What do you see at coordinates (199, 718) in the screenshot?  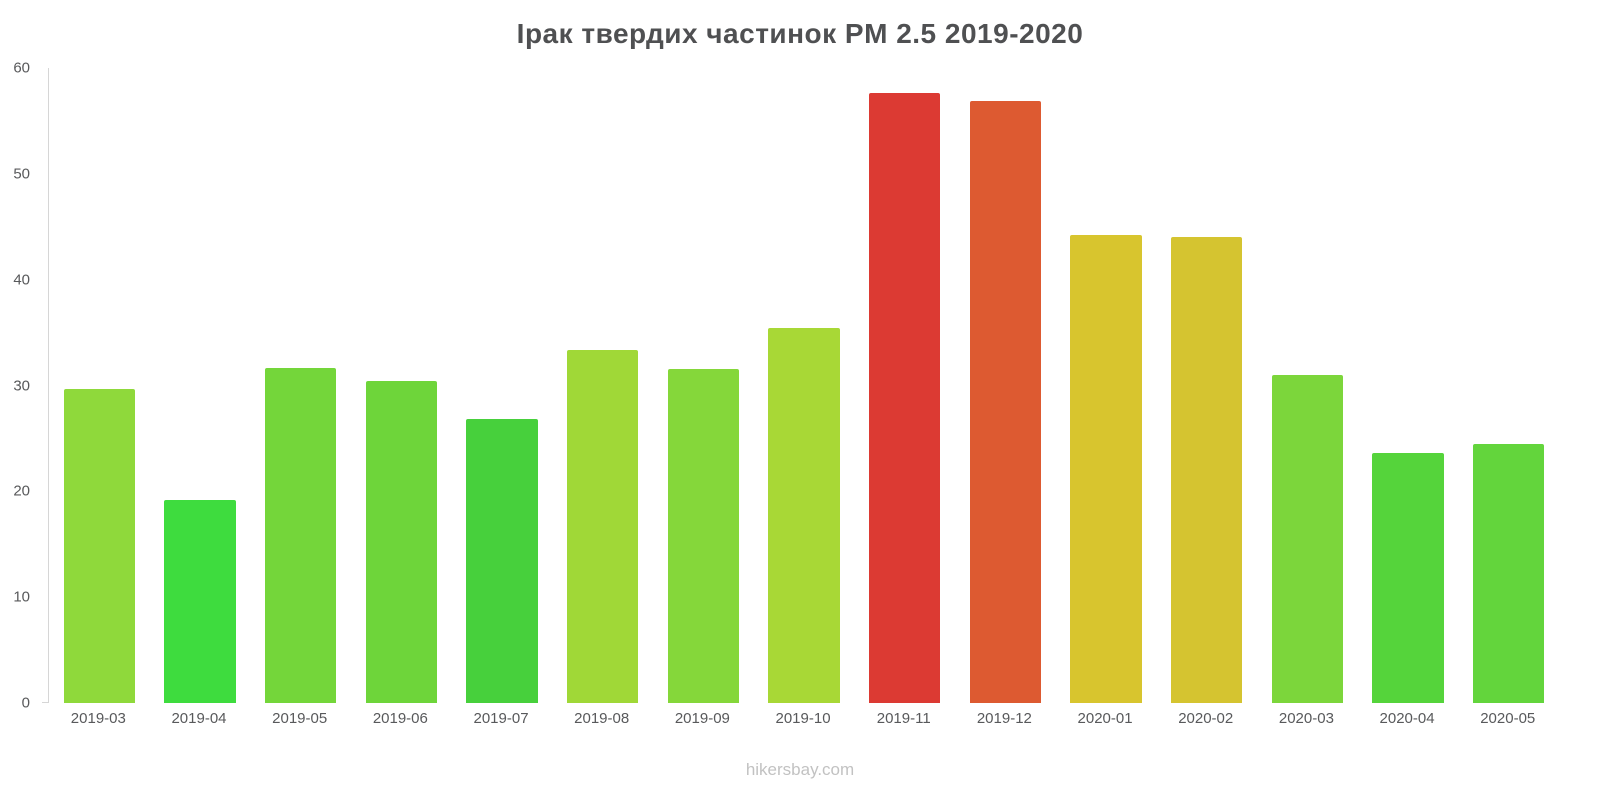 I see `x-tick-label: 2019-04` at bounding box center [199, 718].